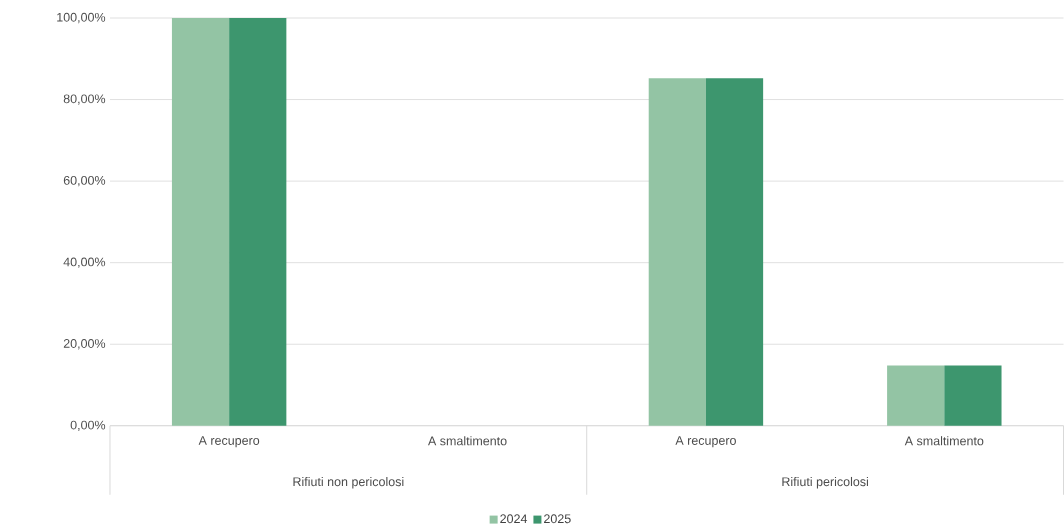  Describe the element at coordinates (88, 426) in the screenshot. I see `y-tick-label: 0,00%` at that location.